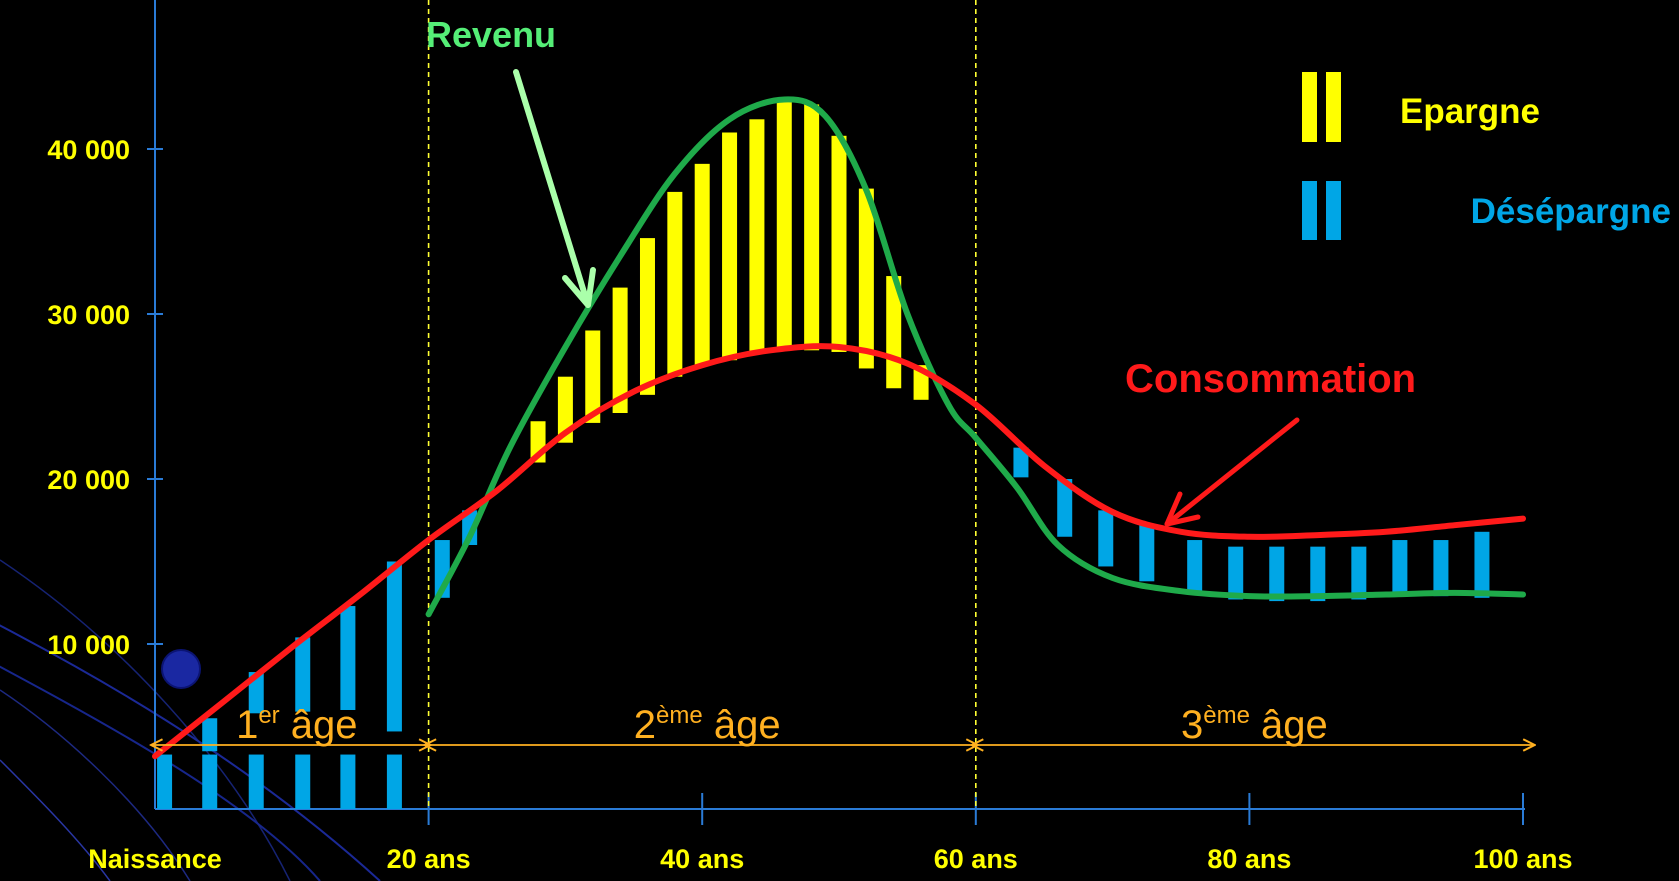  I want to click on age-period-label: 1er âge, so click(296, 724).